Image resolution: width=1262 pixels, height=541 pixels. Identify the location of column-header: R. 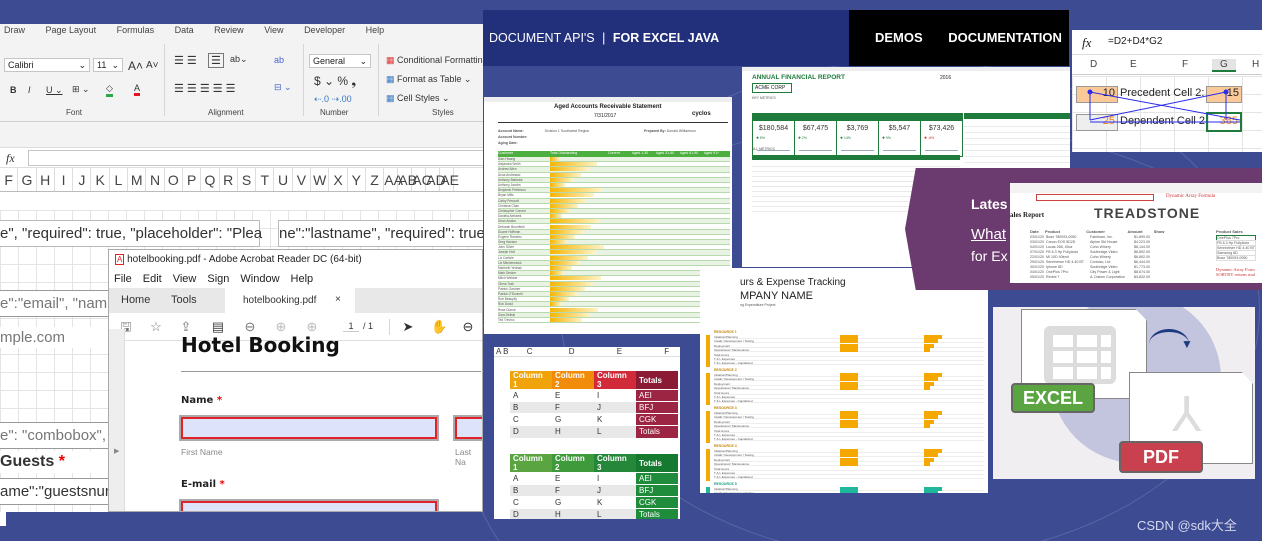
(229, 179).